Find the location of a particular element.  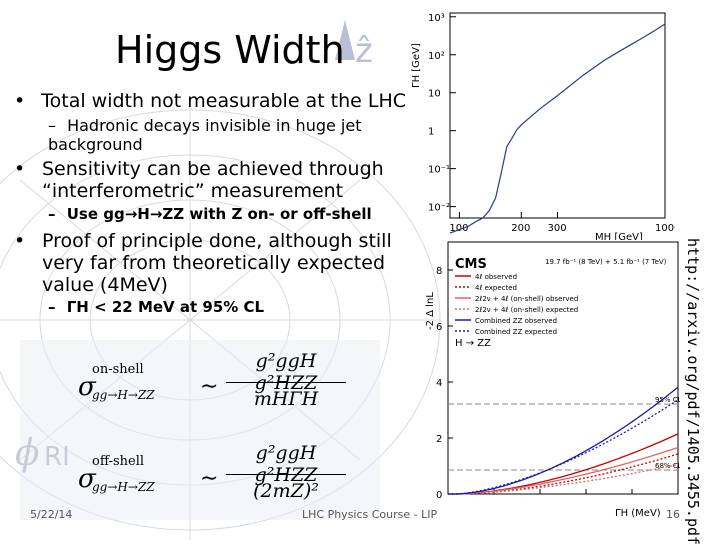

y-tick-label: 1 is located at coordinates (431, 132).